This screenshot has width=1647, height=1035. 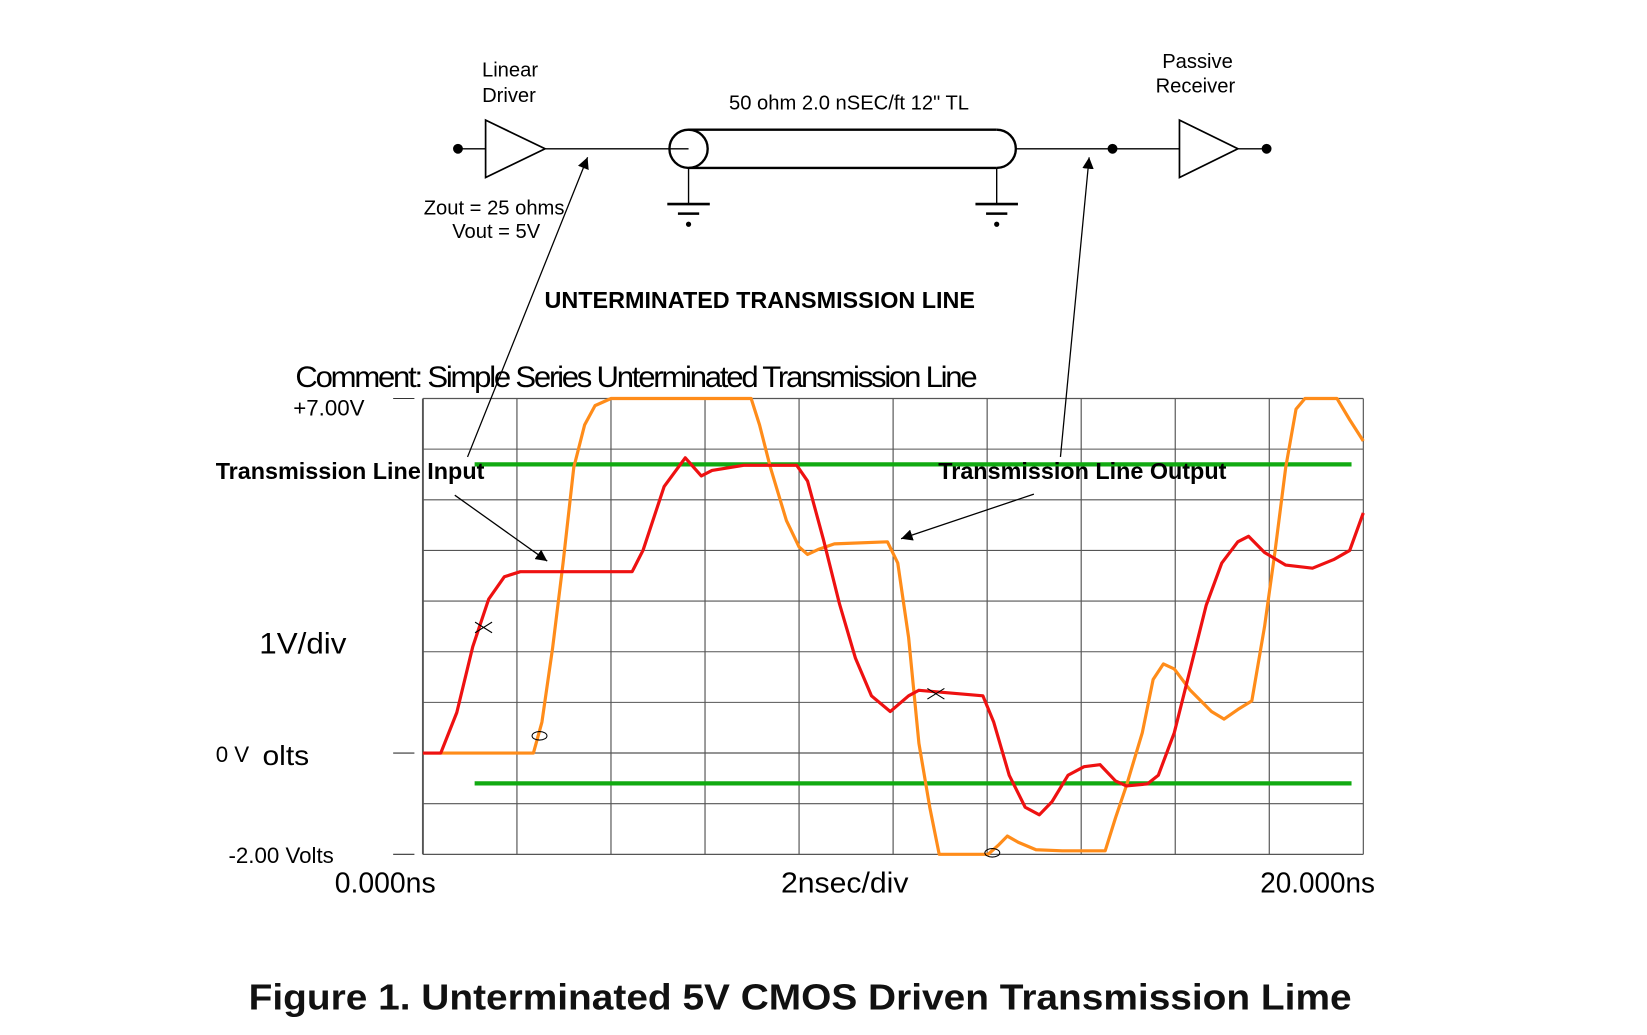 I want to click on output-node, so click(x=1266, y=148).